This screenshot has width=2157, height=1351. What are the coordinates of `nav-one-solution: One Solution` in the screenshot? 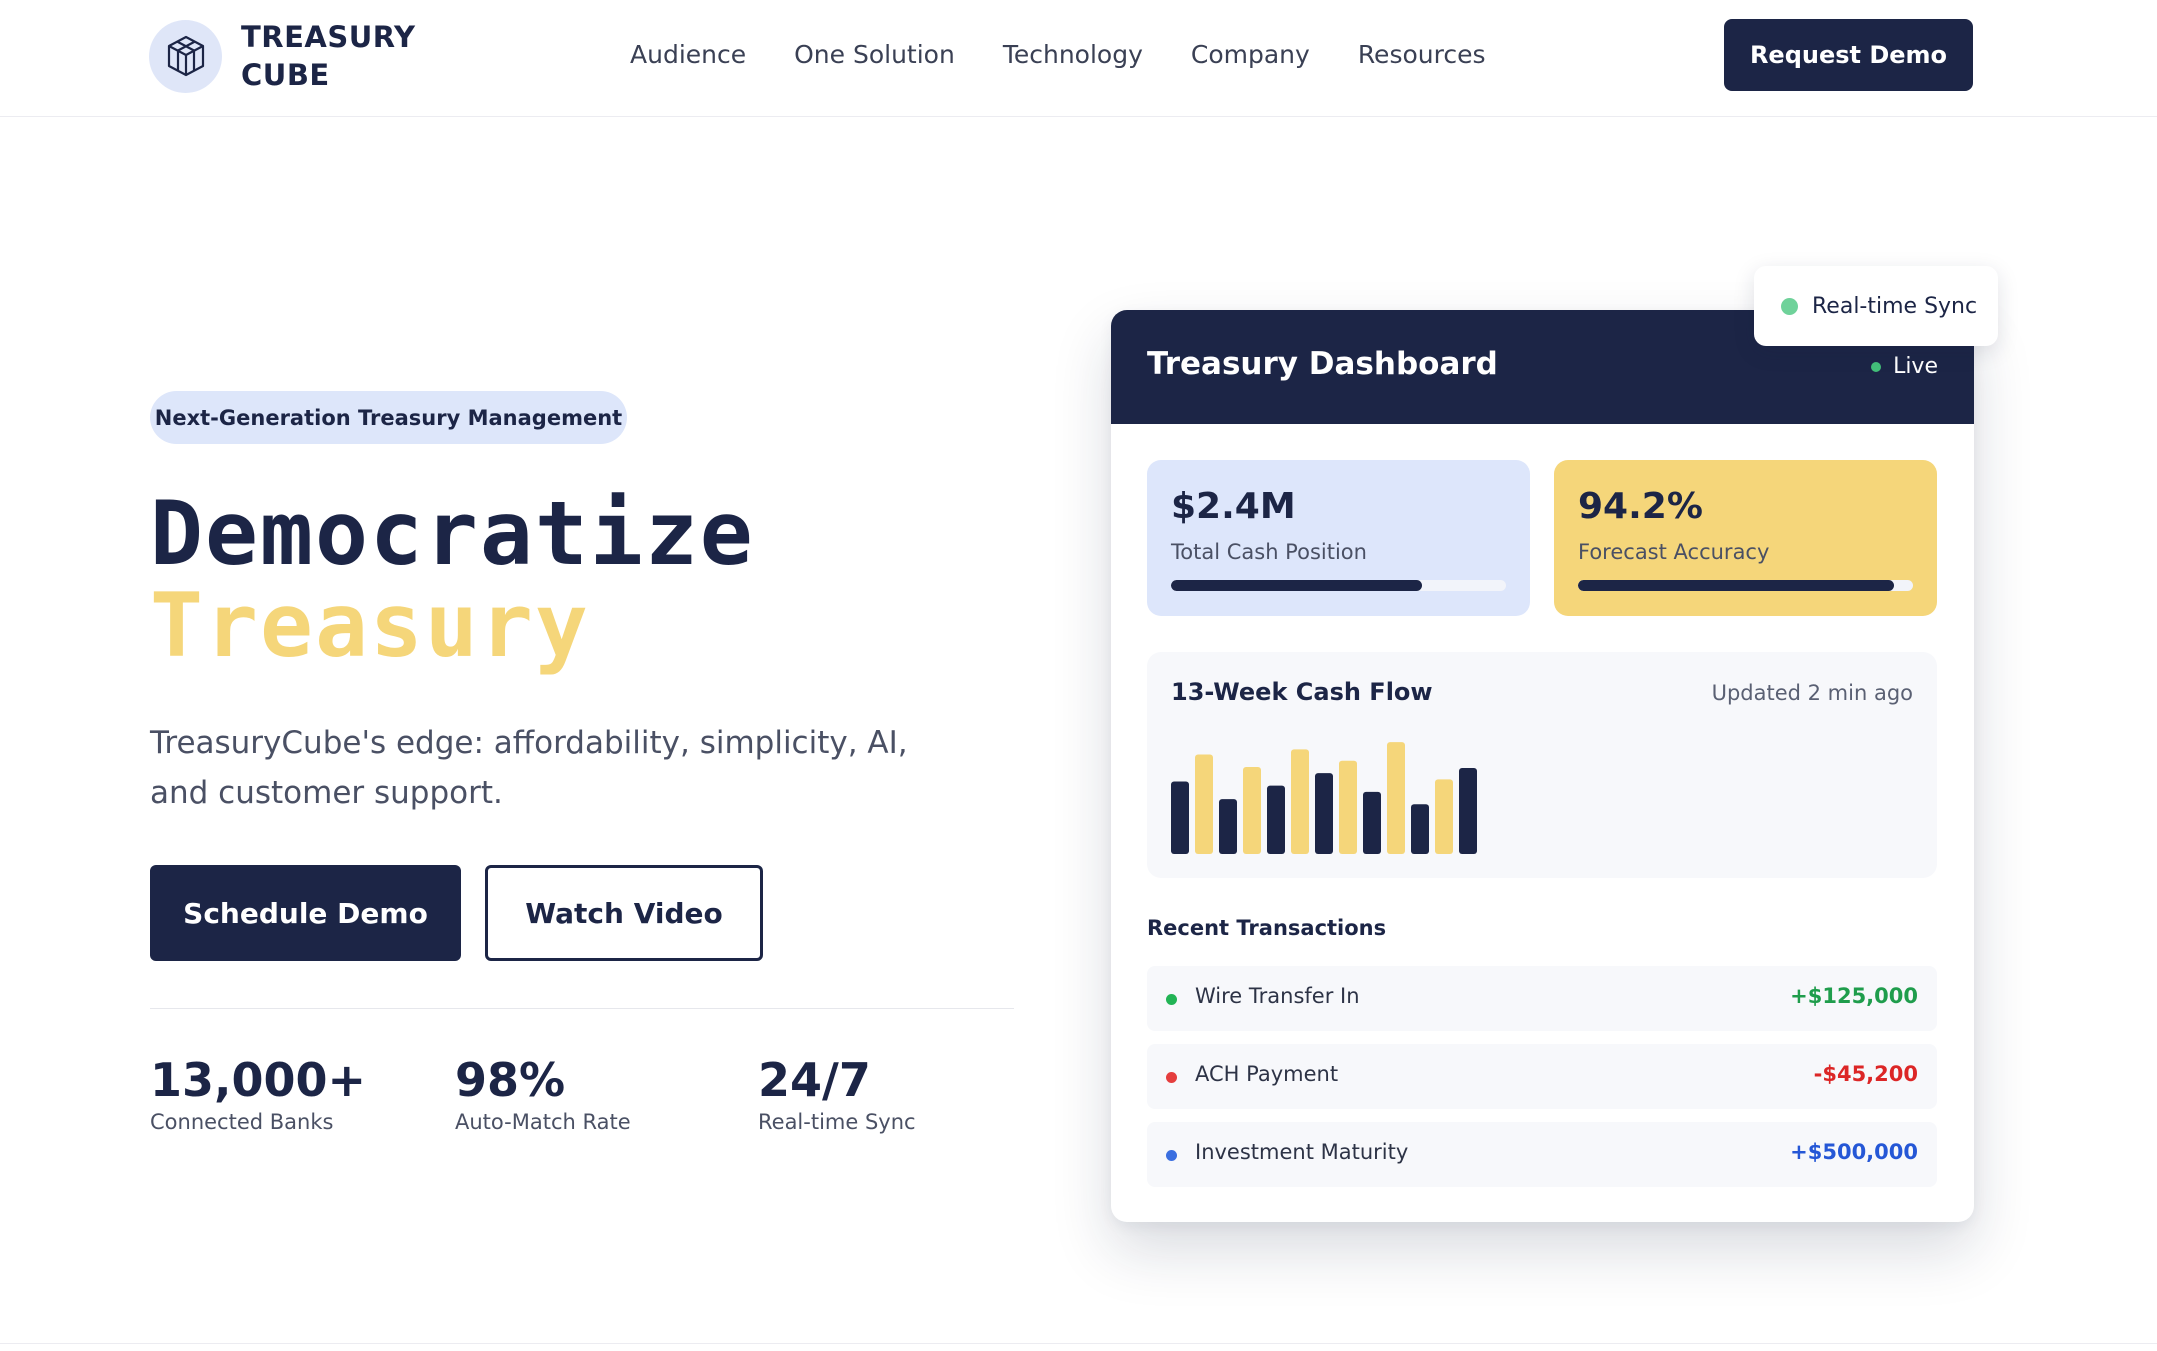 It's located at (874, 54).